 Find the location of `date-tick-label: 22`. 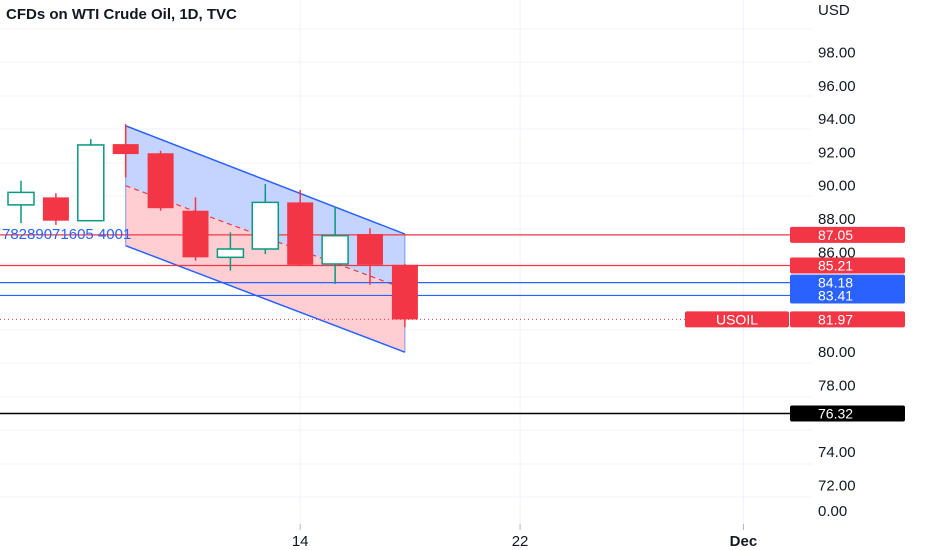

date-tick-label: 22 is located at coordinates (520, 541).